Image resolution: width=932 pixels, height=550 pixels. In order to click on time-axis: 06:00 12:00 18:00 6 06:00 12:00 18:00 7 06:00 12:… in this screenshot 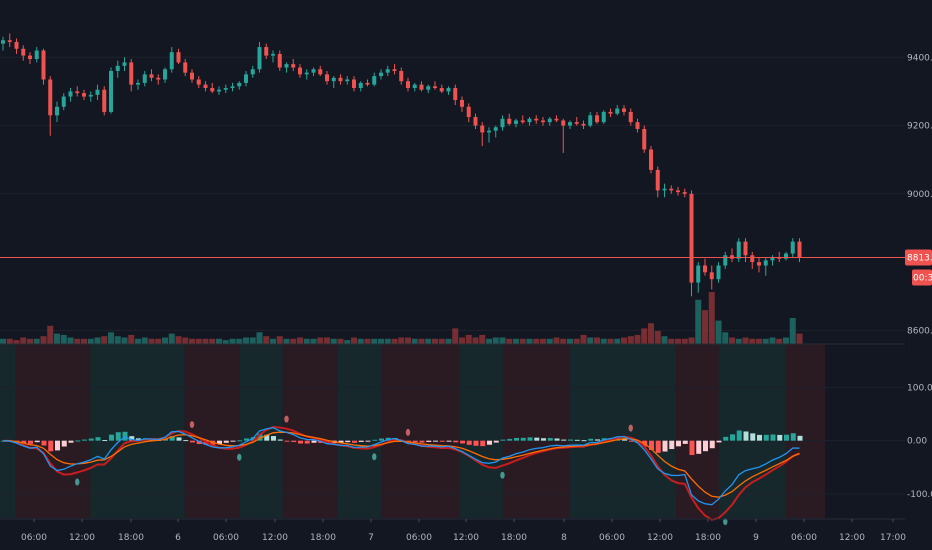, I will do `click(453, 530)`.